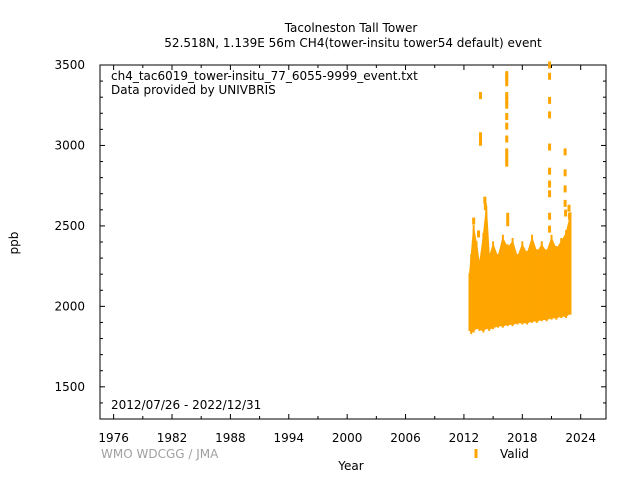 This screenshot has height=480, width=640. I want to click on provider-label: Data provided by UNIVBRIS, so click(193, 90).